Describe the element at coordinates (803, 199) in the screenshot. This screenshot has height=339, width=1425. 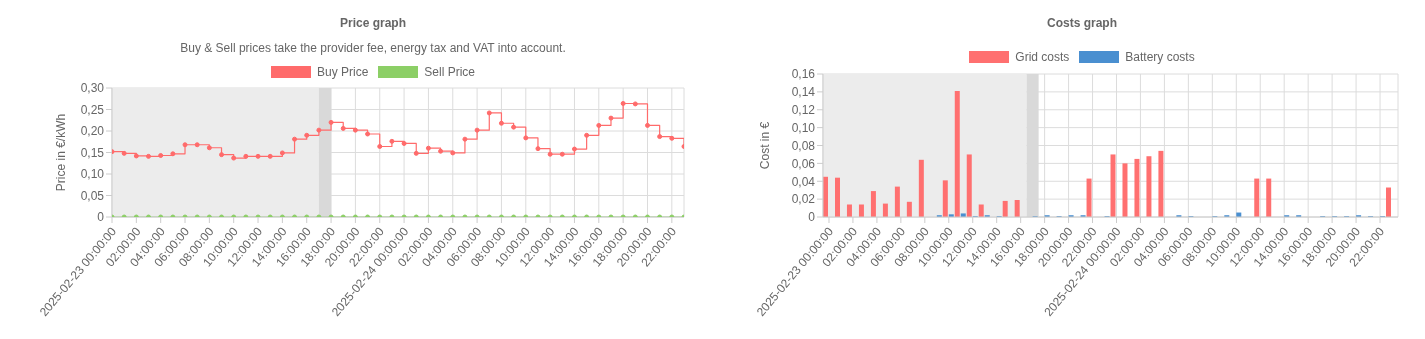
I see `y-tick-label: 0,02` at that location.